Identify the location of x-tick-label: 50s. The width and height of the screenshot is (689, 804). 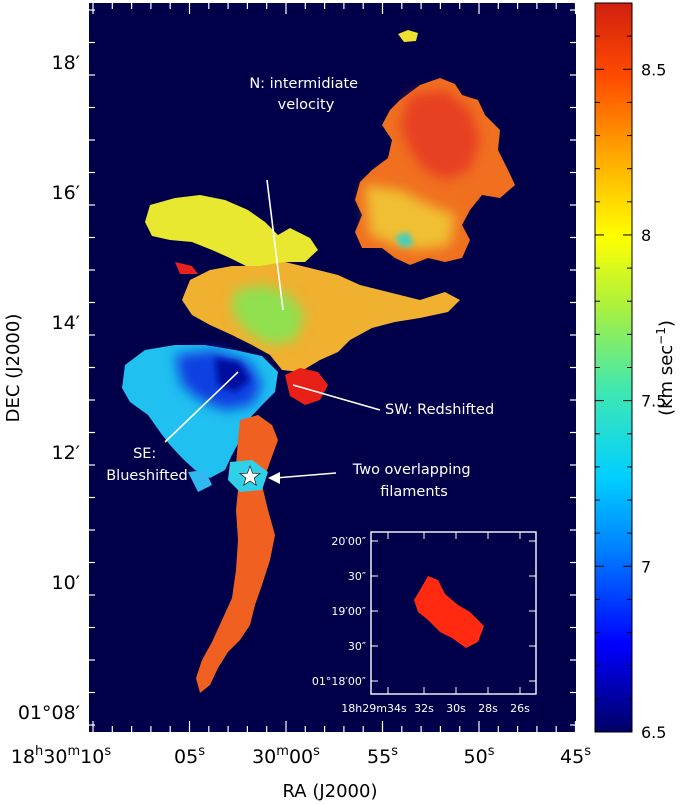
(479, 756).